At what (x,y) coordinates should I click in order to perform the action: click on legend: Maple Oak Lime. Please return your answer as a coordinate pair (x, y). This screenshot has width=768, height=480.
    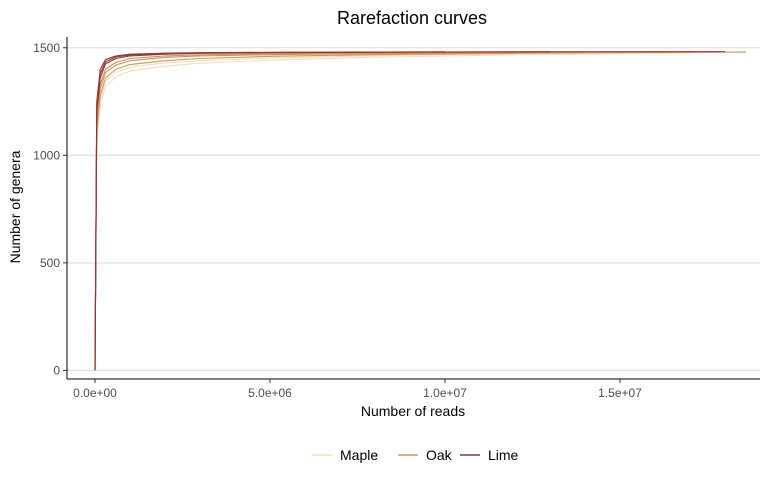
    Looking at the image, I should click on (415, 455).